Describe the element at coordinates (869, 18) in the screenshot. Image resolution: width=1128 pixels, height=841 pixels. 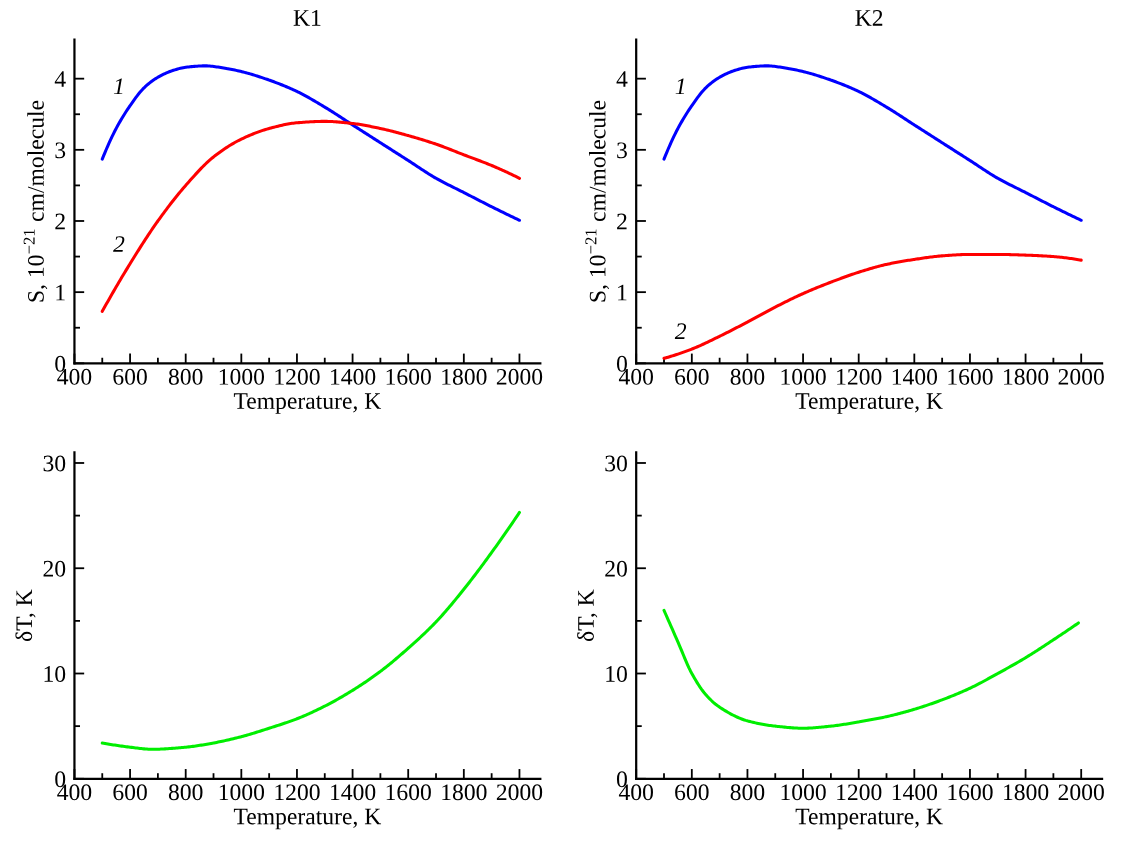
I see `chart-title: K2` at that location.